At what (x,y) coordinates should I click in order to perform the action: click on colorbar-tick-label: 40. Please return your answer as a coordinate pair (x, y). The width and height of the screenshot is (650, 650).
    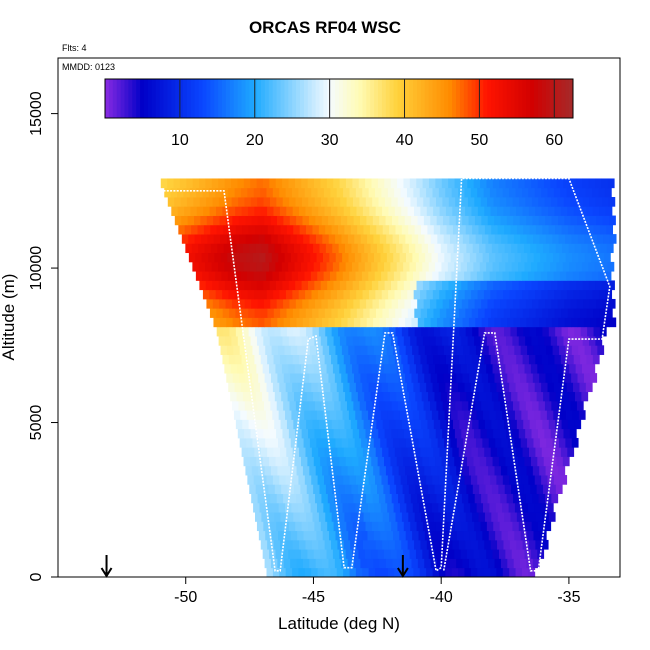
    Looking at the image, I should click on (405, 140).